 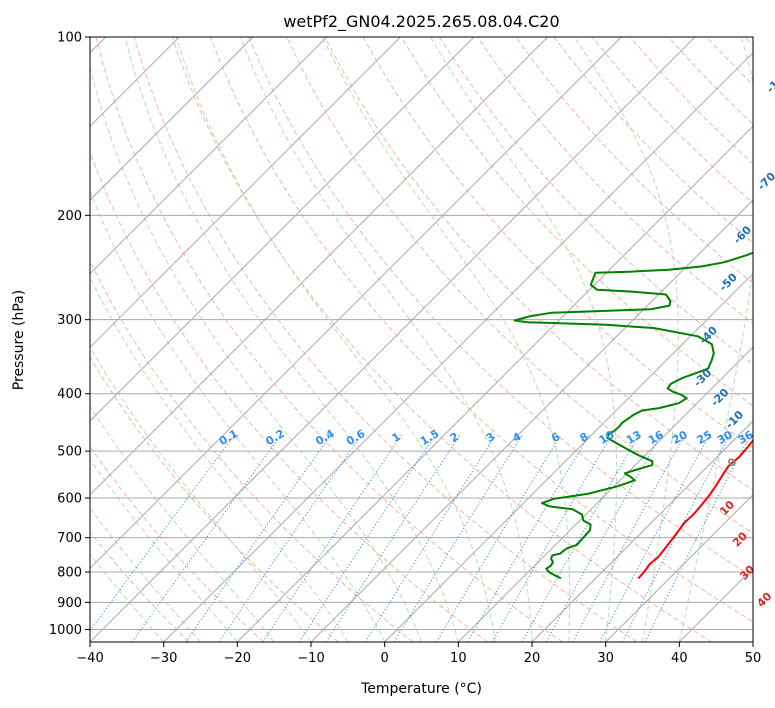 What do you see at coordinates (69, 320) in the screenshot?
I see `y-tick-label: 300` at bounding box center [69, 320].